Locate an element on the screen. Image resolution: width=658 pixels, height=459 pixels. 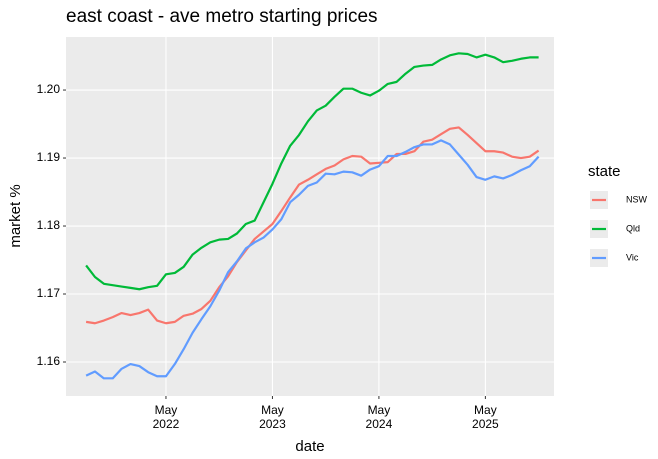
y-tick-label: 1.18 is located at coordinates (49, 225).